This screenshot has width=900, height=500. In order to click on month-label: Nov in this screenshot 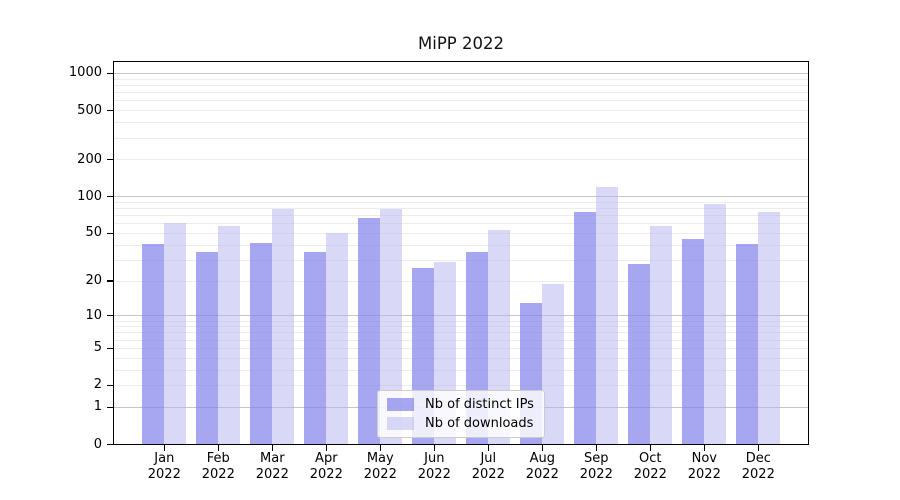, I will do `click(704, 458)`.